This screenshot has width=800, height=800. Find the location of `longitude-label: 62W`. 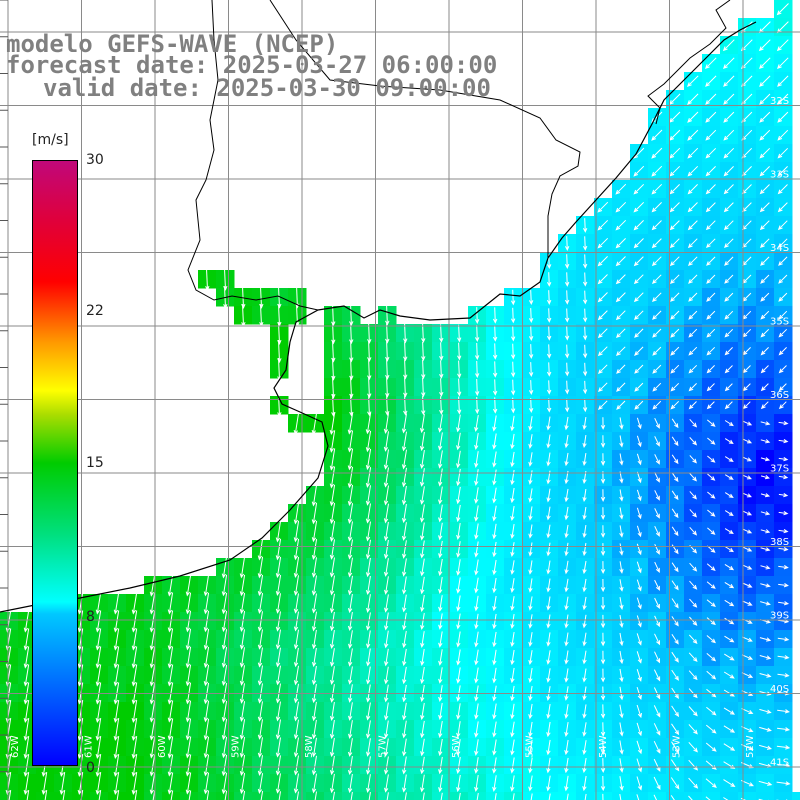

longitude-label: 62W is located at coordinates (15, 746).